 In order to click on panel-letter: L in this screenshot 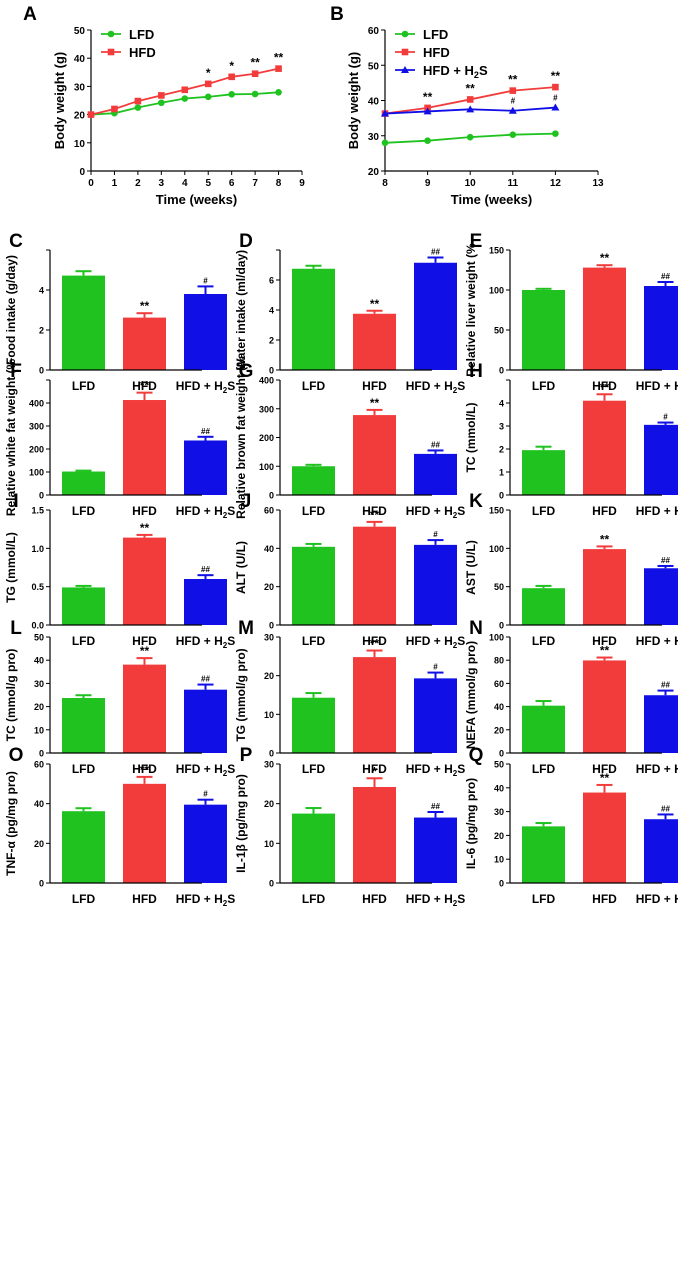, I will do `click(16, 628)`.